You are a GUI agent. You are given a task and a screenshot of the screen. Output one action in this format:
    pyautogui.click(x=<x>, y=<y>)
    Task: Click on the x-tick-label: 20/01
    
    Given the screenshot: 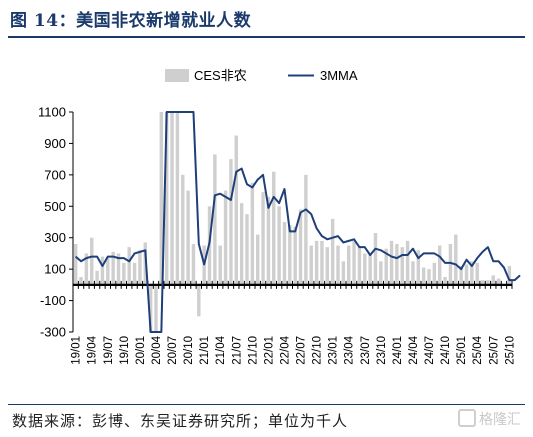 What is the action you would take?
    pyautogui.click(x=141, y=350)
    